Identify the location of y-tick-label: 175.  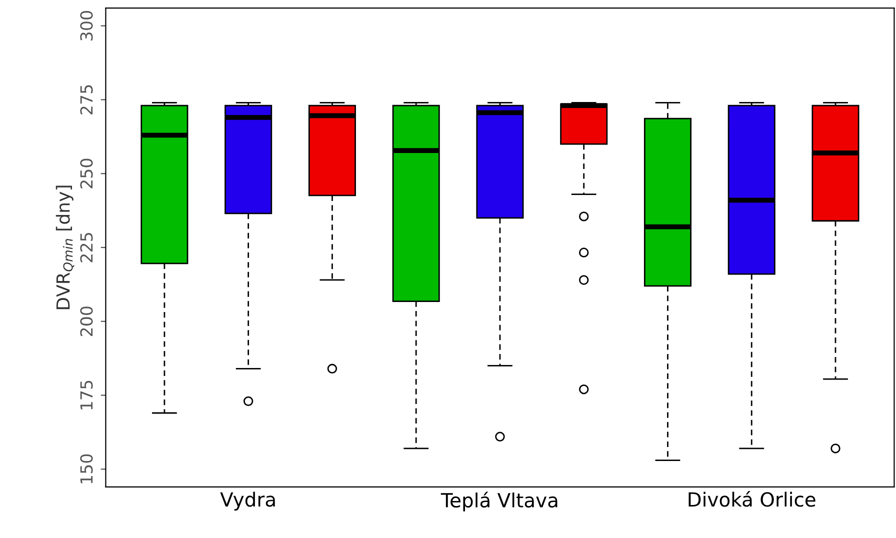
(86, 395).